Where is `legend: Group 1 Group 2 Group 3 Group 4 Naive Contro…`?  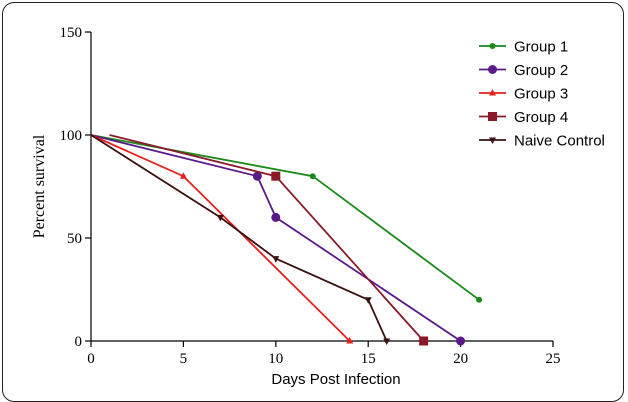 legend: Group 1 Group 2 Group 3 Group 4 Naive Contro… is located at coordinates (542, 94).